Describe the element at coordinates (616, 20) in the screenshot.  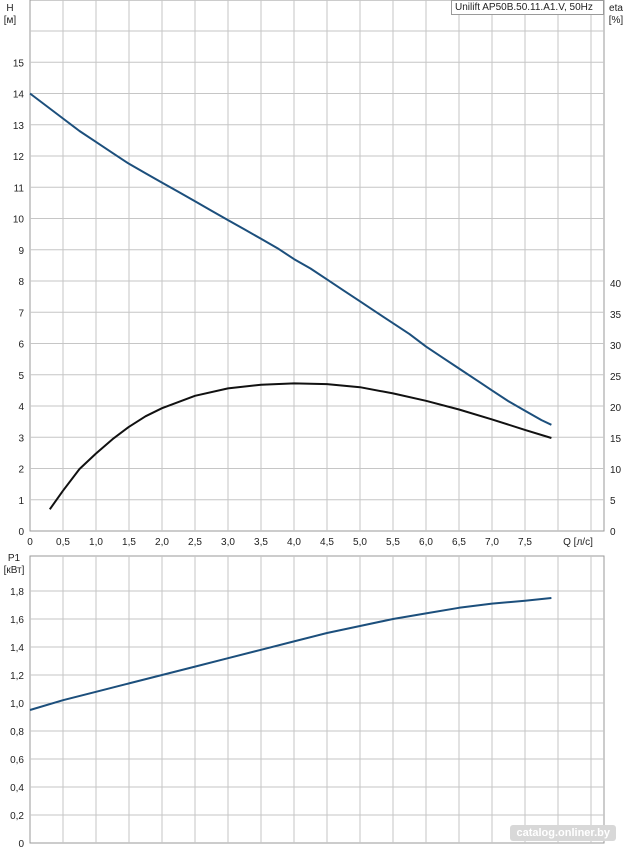
I see `y2-axis-unit: [%]` at that location.